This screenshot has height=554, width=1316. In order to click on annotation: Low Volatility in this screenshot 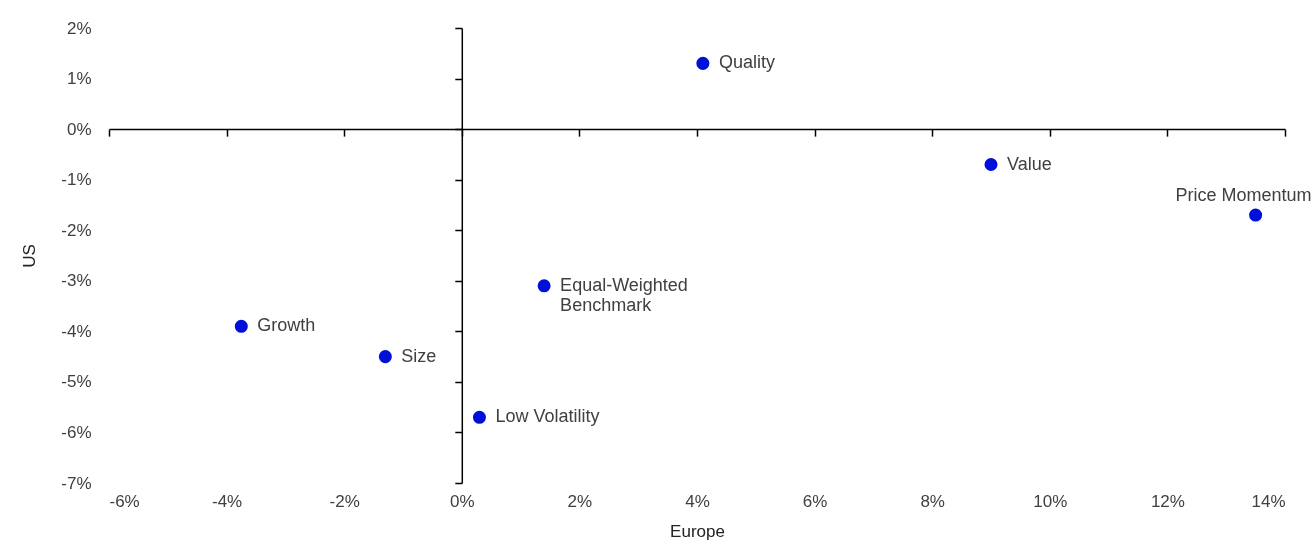, I will do `click(547, 416)`.